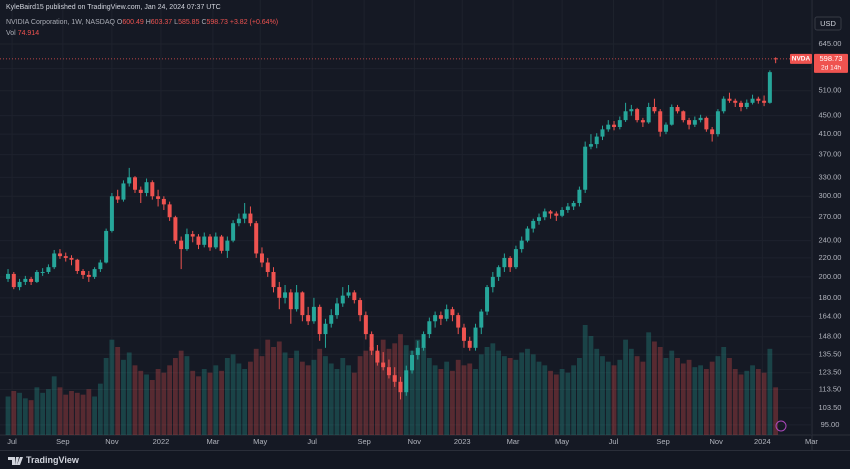  Describe the element at coordinates (173, 22) in the screenshot. I see `ohlc: O600.49 H603.37 L585.85 C598.73` at that location.